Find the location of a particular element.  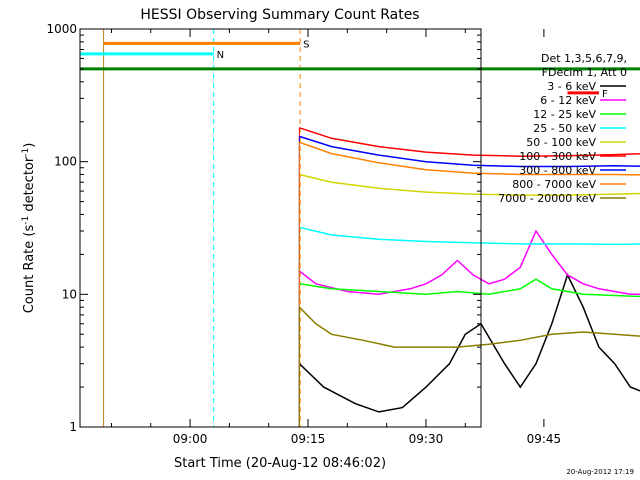

footer-timestamp: 20-Aug-2012 17:19 is located at coordinates (600, 472).